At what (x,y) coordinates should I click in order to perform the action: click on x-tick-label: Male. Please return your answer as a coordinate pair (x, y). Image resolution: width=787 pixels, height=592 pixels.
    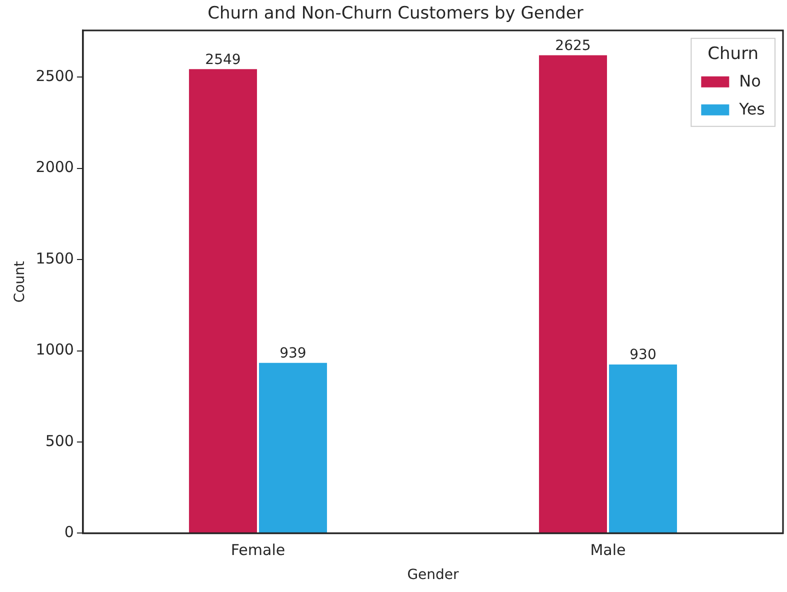
    Looking at the image, I should click on (608, 550).